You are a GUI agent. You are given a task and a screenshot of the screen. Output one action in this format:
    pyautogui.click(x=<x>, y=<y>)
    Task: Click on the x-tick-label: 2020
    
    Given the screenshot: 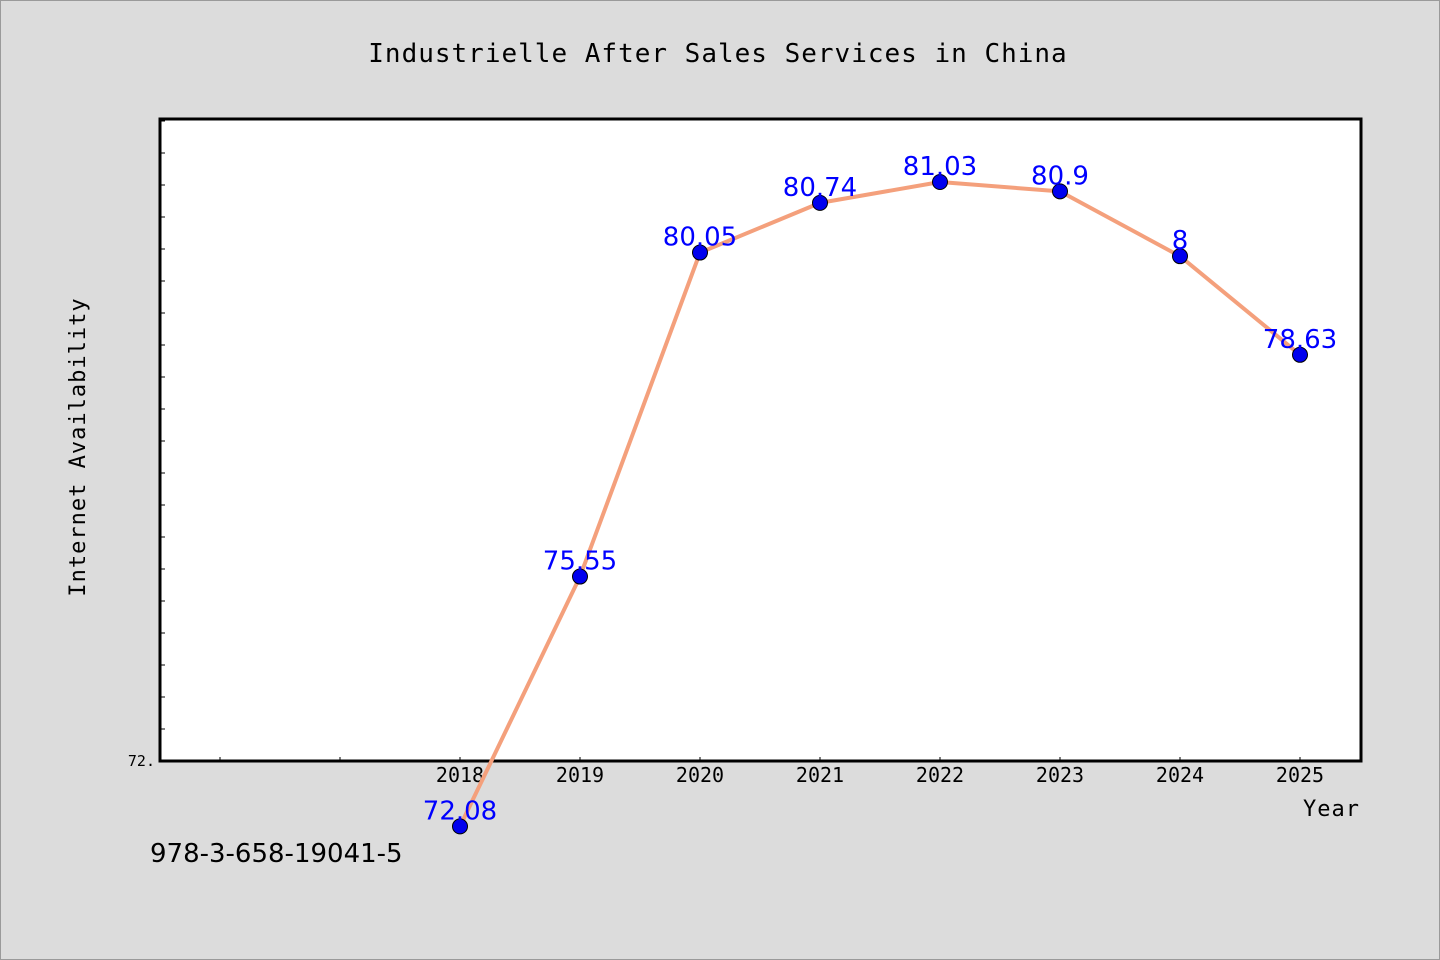 What is the action you would take?
    pyautogui.click(x=700, y=775)
    